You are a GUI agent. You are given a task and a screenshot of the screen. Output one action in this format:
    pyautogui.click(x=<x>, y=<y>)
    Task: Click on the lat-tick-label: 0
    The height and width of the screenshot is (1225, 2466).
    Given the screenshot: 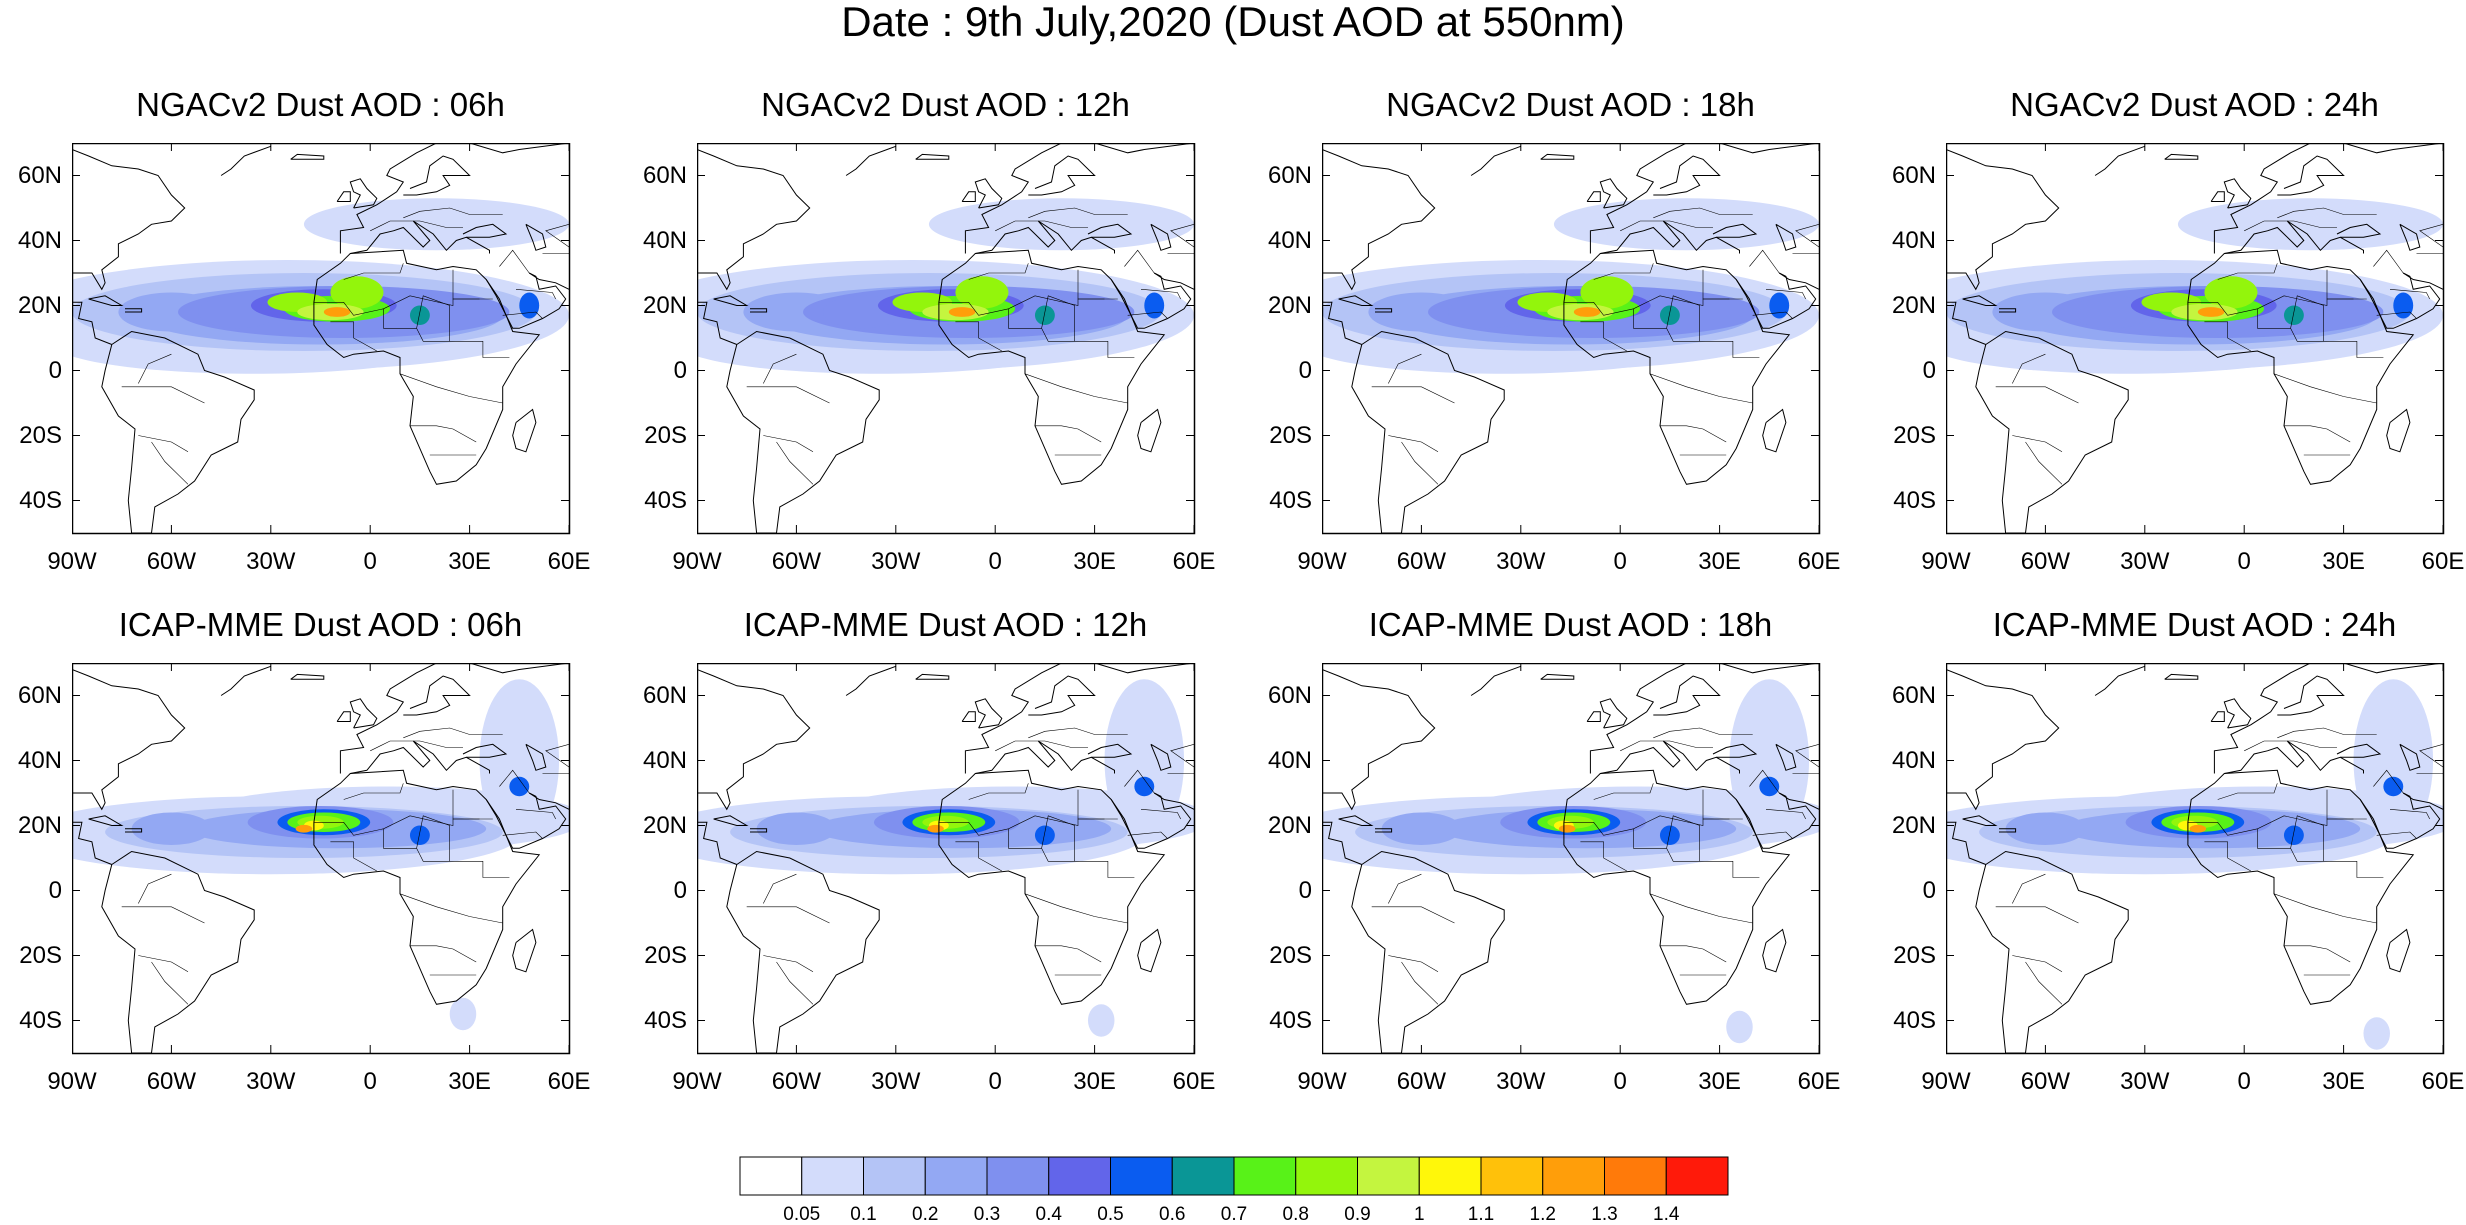 What is the action you would take?
    pyautogui.click(x=1929, y=890)
    